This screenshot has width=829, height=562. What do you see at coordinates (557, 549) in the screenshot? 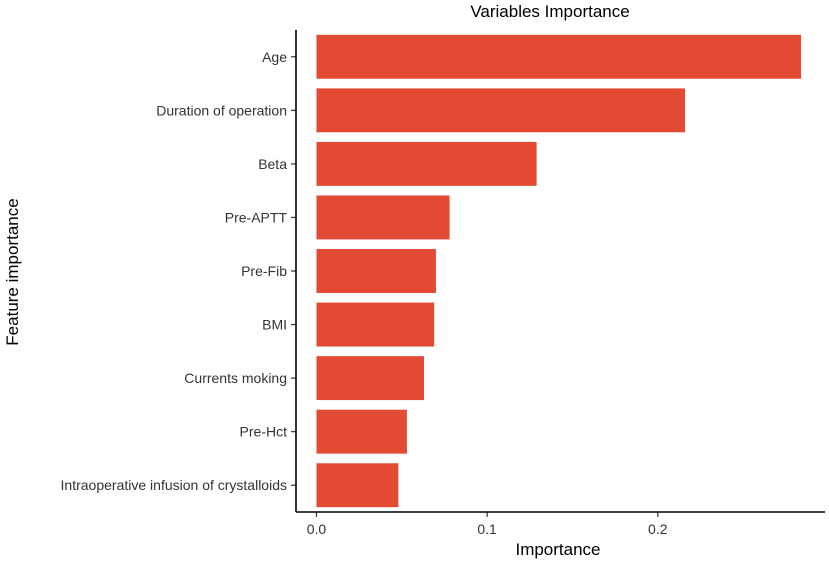
I see `x-axis-title: Importance` at bounding box center [557, 549].